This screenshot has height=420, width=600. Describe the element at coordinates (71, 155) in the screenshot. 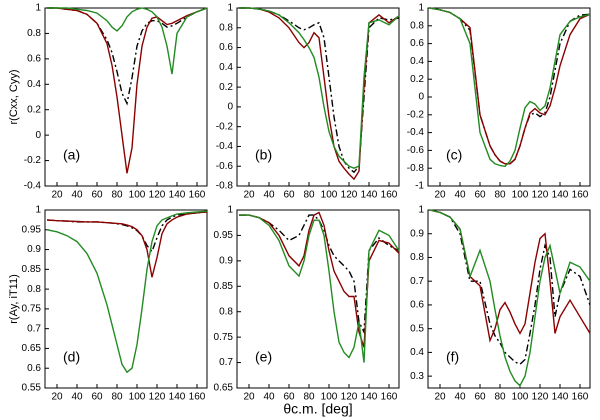

I see `panel-label: (a)` at that location.